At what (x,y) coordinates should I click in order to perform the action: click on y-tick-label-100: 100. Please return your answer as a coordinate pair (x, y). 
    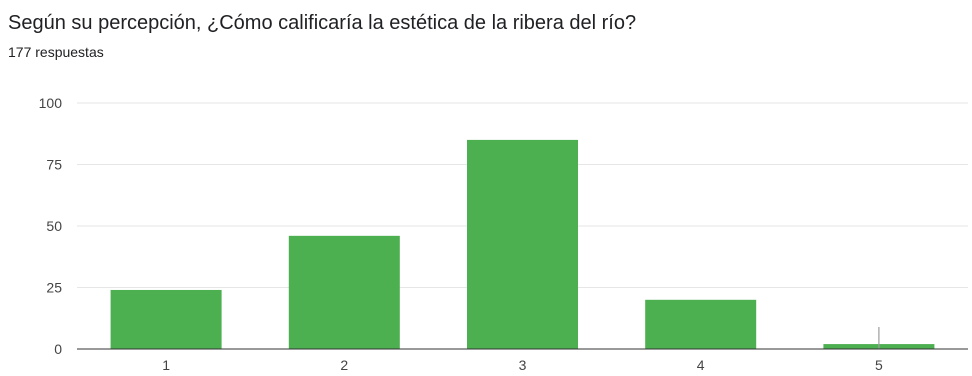
    Looking at the image, I should click on (51, 103).